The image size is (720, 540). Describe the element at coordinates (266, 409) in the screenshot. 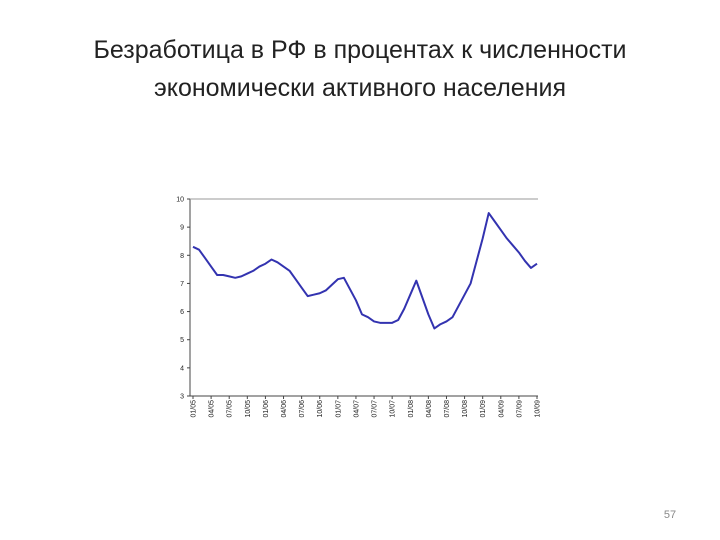

I see `x-tick-label: 01/06` at that location.